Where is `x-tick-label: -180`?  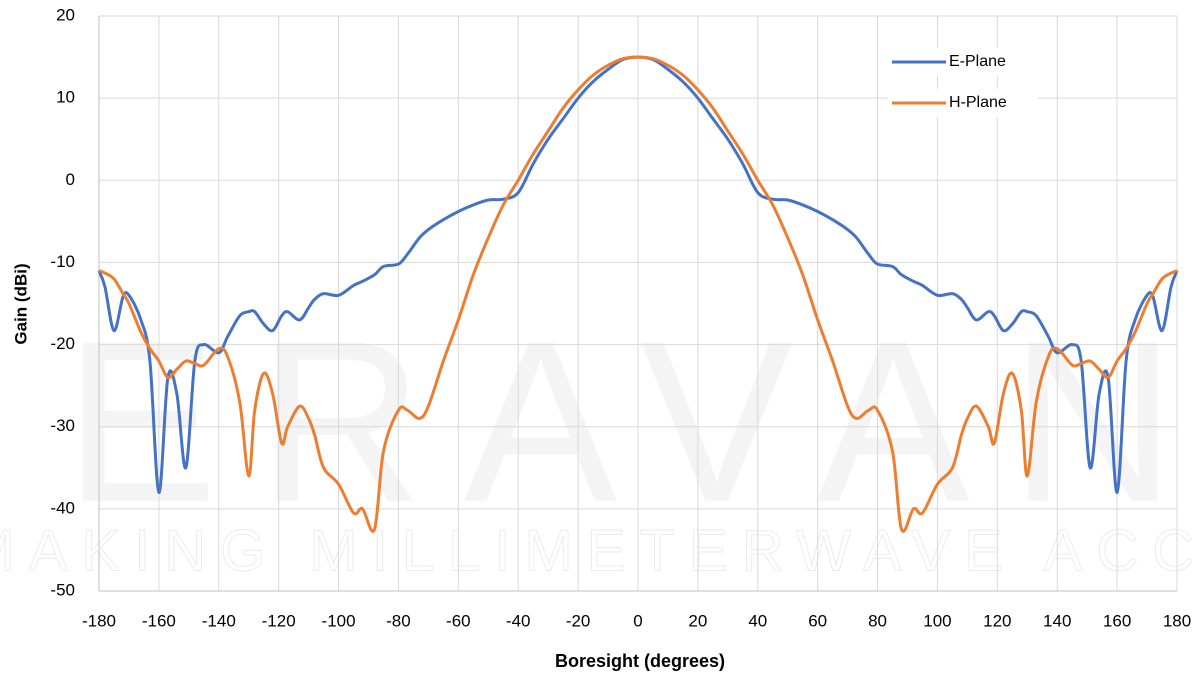 x-tick-label: -180 is located at coordinates (99, 620).